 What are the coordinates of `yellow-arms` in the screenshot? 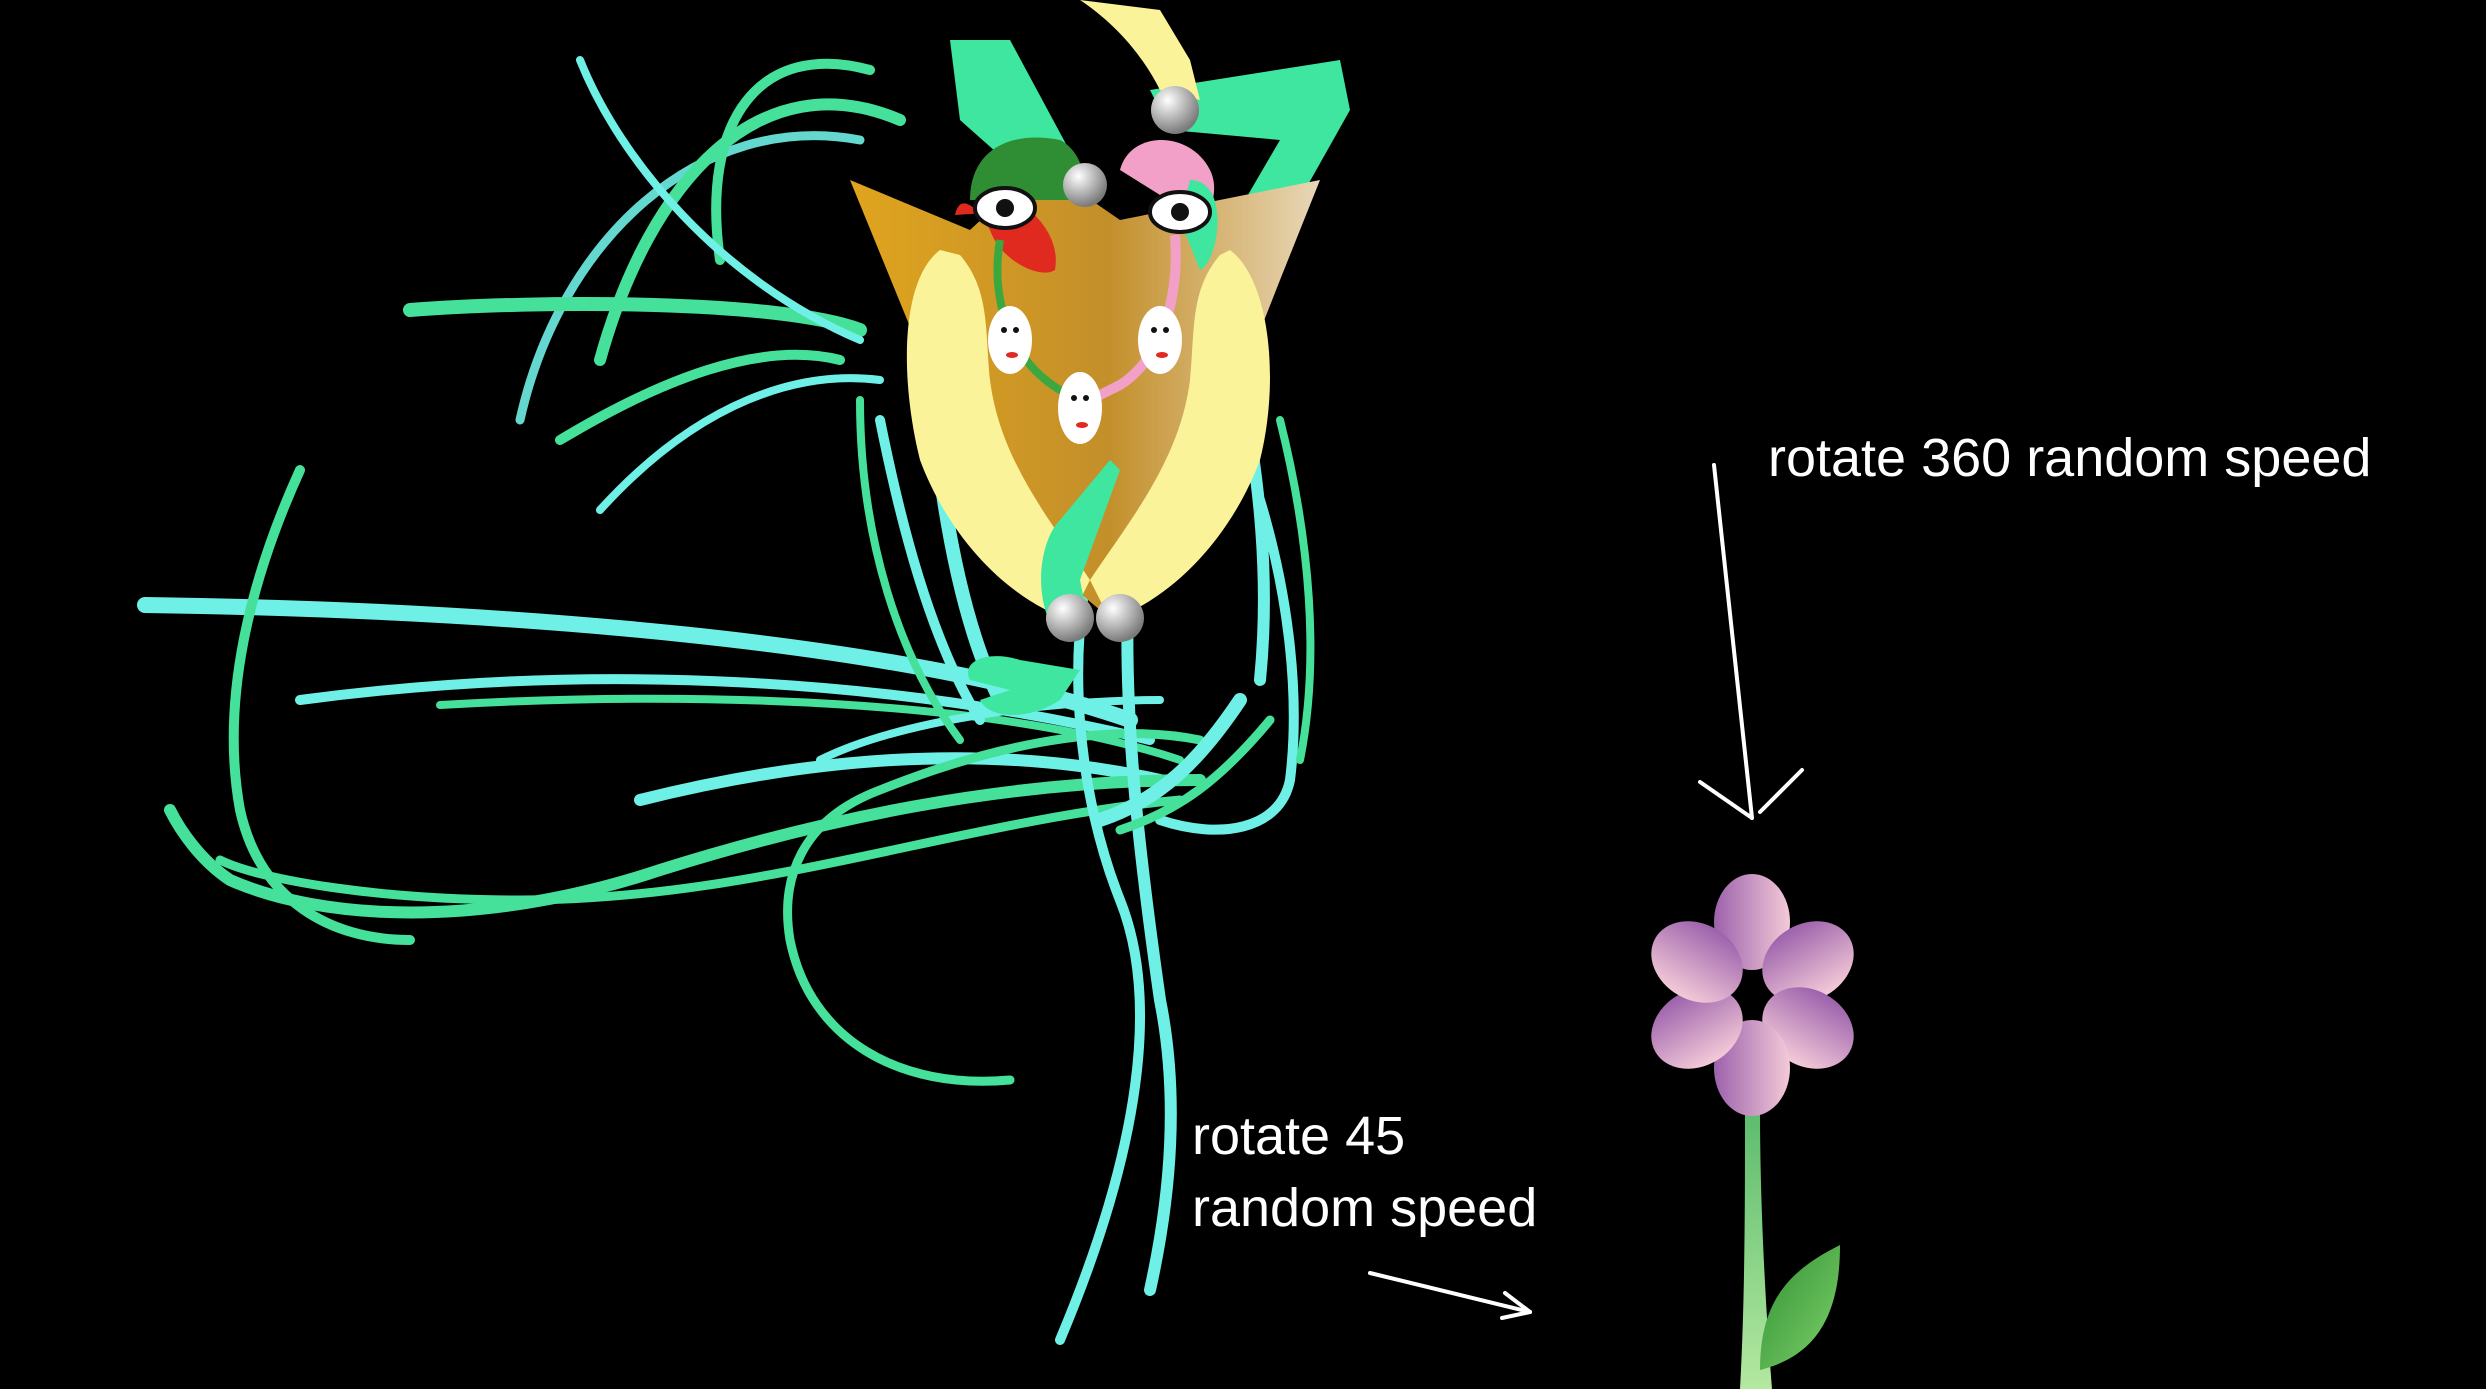 It's located at (1088, 435).